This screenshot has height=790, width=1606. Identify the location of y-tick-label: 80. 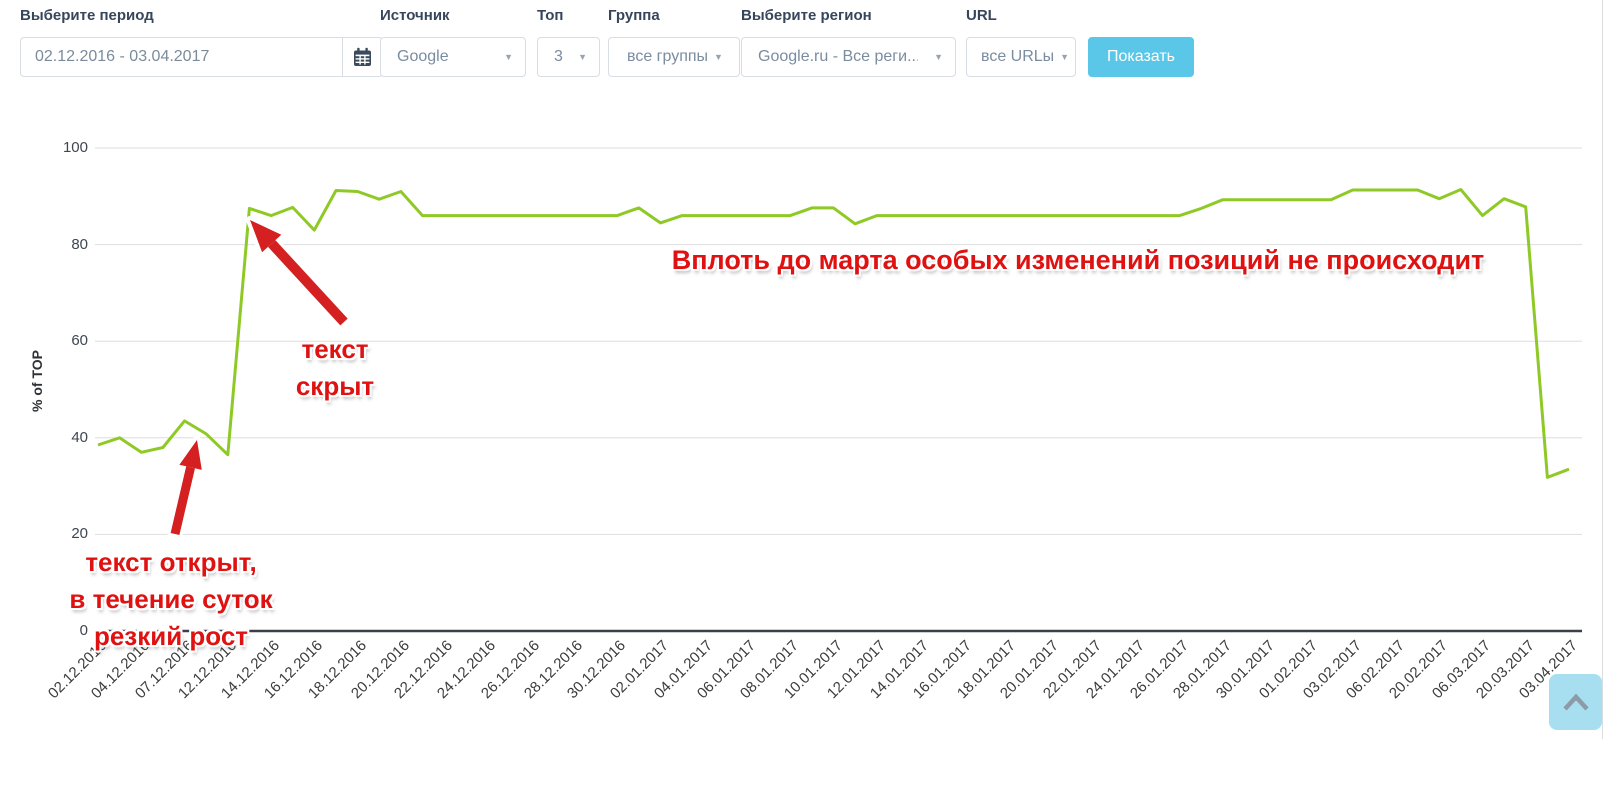
(79, 244).